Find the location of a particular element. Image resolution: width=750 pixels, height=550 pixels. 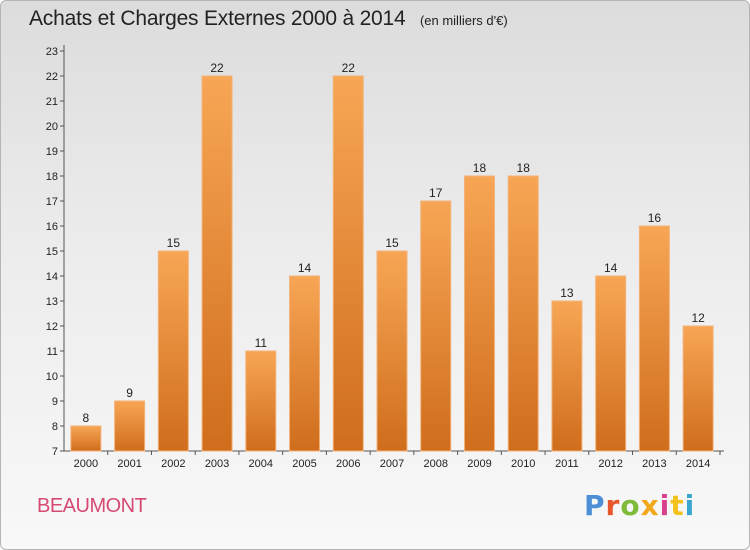

y-tick-label: 7 is located at coordinates (55, 452).